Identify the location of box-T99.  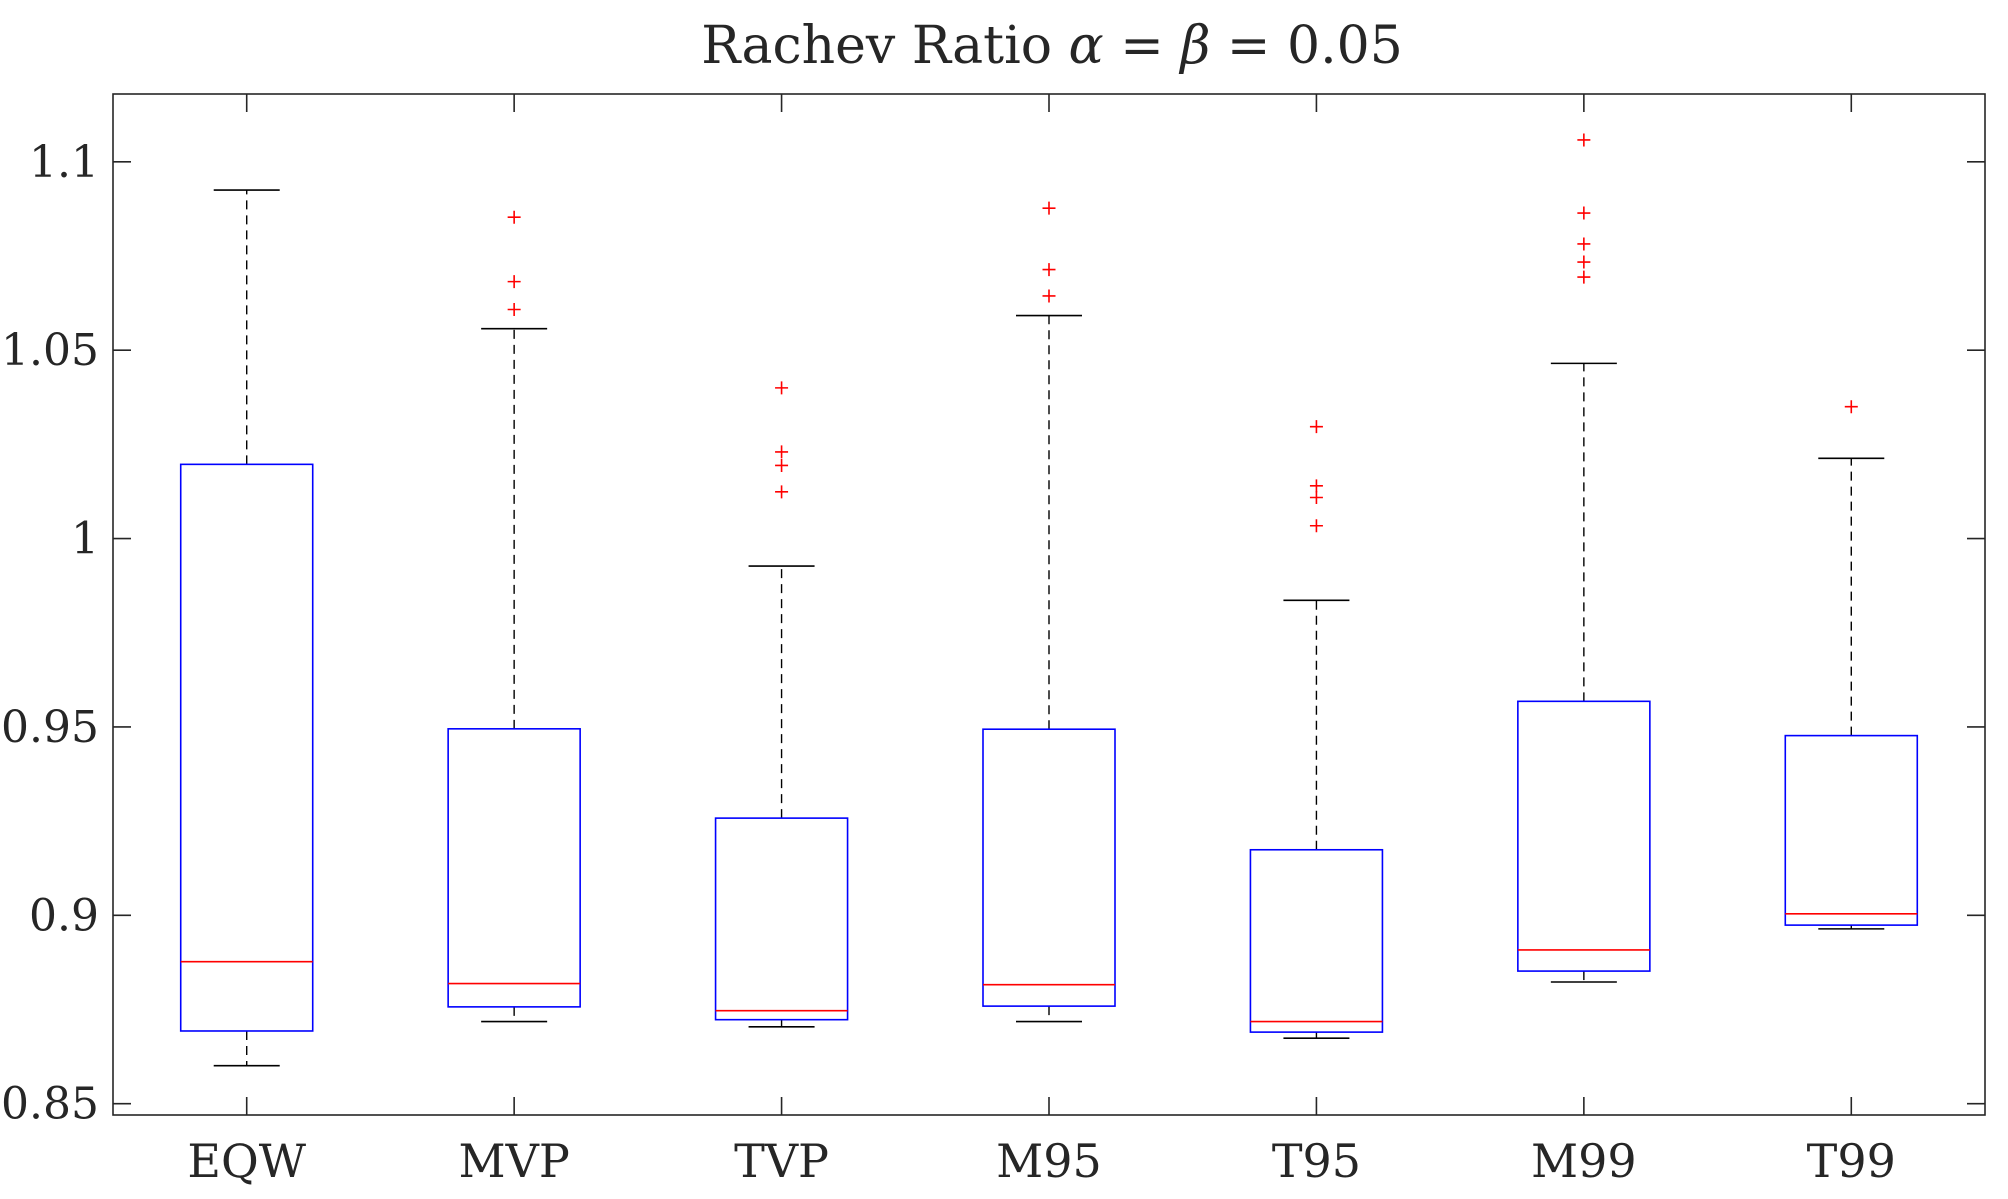
(1851, 830).